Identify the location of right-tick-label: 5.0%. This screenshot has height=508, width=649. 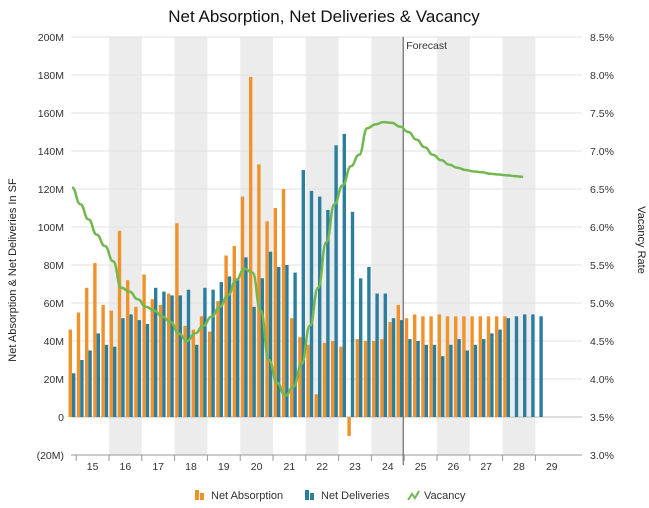
(602, 304).